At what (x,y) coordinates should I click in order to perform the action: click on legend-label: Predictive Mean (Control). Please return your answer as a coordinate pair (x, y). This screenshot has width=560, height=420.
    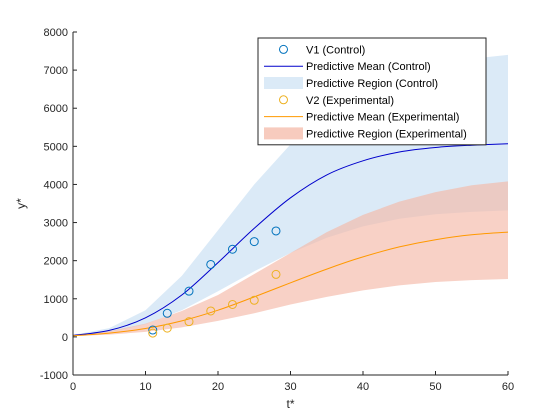
    Looking at the image, I should click on (368, 67).